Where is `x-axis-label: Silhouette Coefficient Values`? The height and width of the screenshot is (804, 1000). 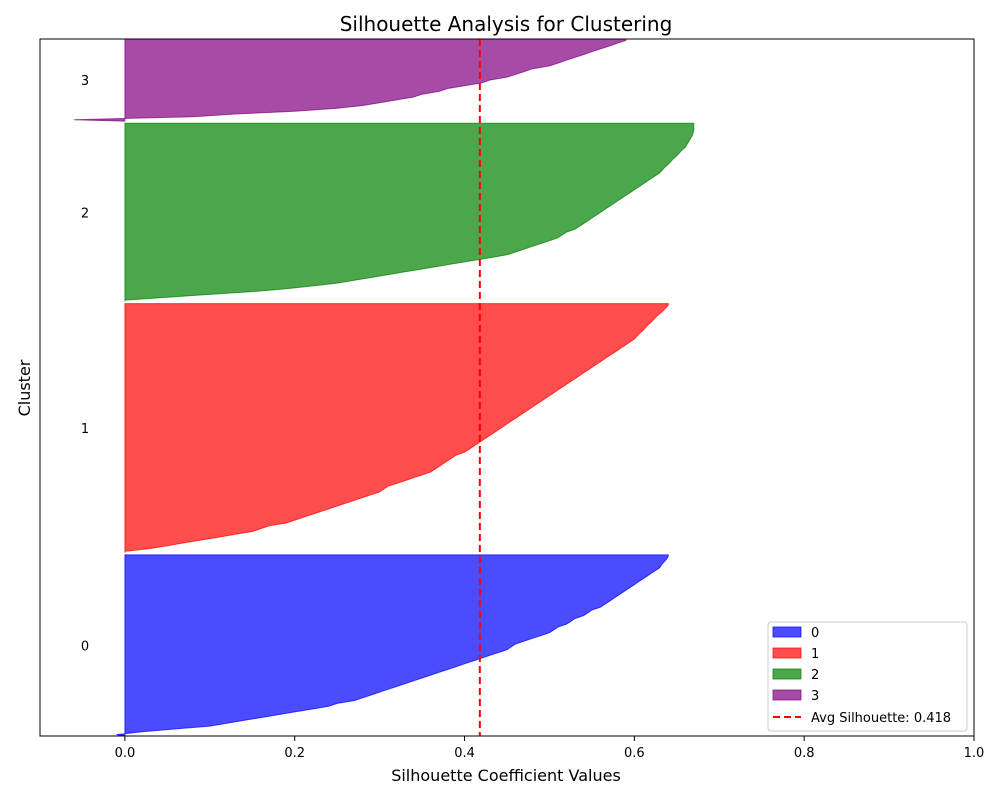
x-axis-label: Silhouette Coefficient Values is located at coordinates (506, 775).